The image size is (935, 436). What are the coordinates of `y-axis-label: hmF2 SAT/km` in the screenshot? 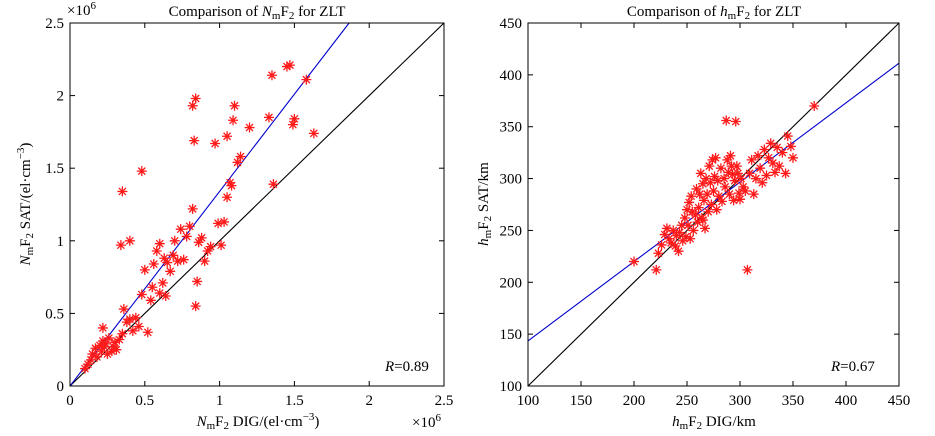 It's located at (485, 204).